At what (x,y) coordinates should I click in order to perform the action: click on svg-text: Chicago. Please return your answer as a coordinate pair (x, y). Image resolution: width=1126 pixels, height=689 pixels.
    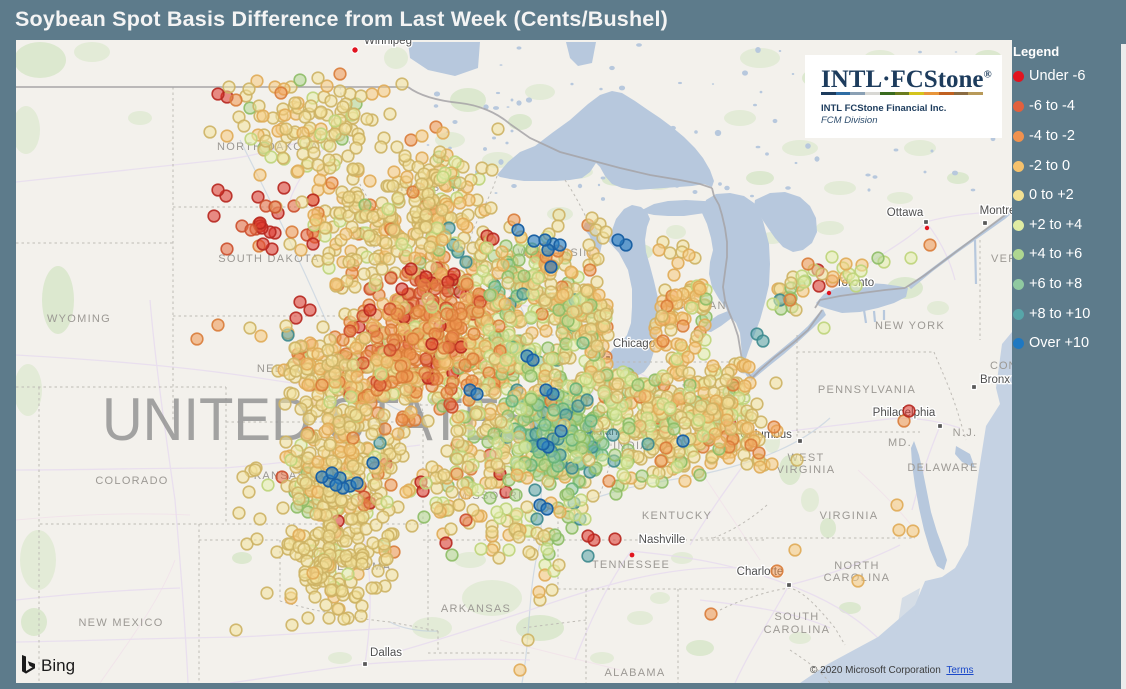
    Looking at the image, I should click on (634, 344).